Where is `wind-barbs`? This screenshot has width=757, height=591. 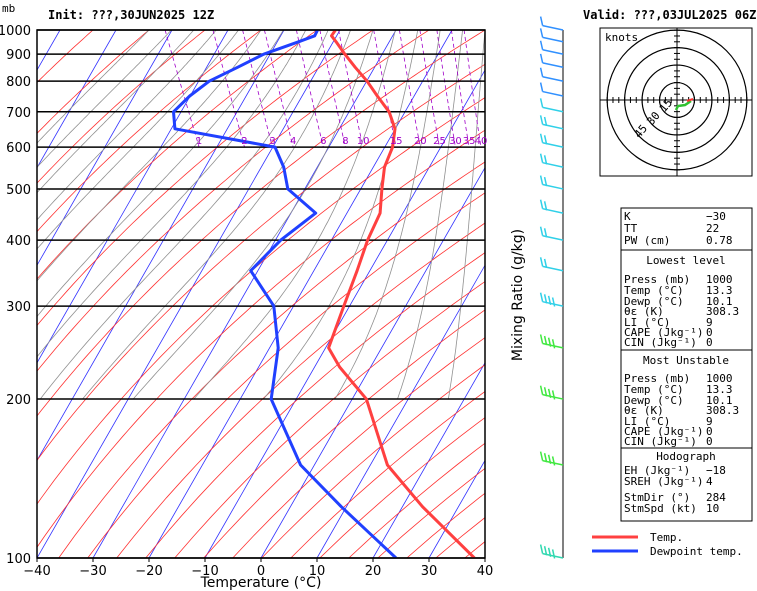 wind-barbs is located at coordinates (551, 287).